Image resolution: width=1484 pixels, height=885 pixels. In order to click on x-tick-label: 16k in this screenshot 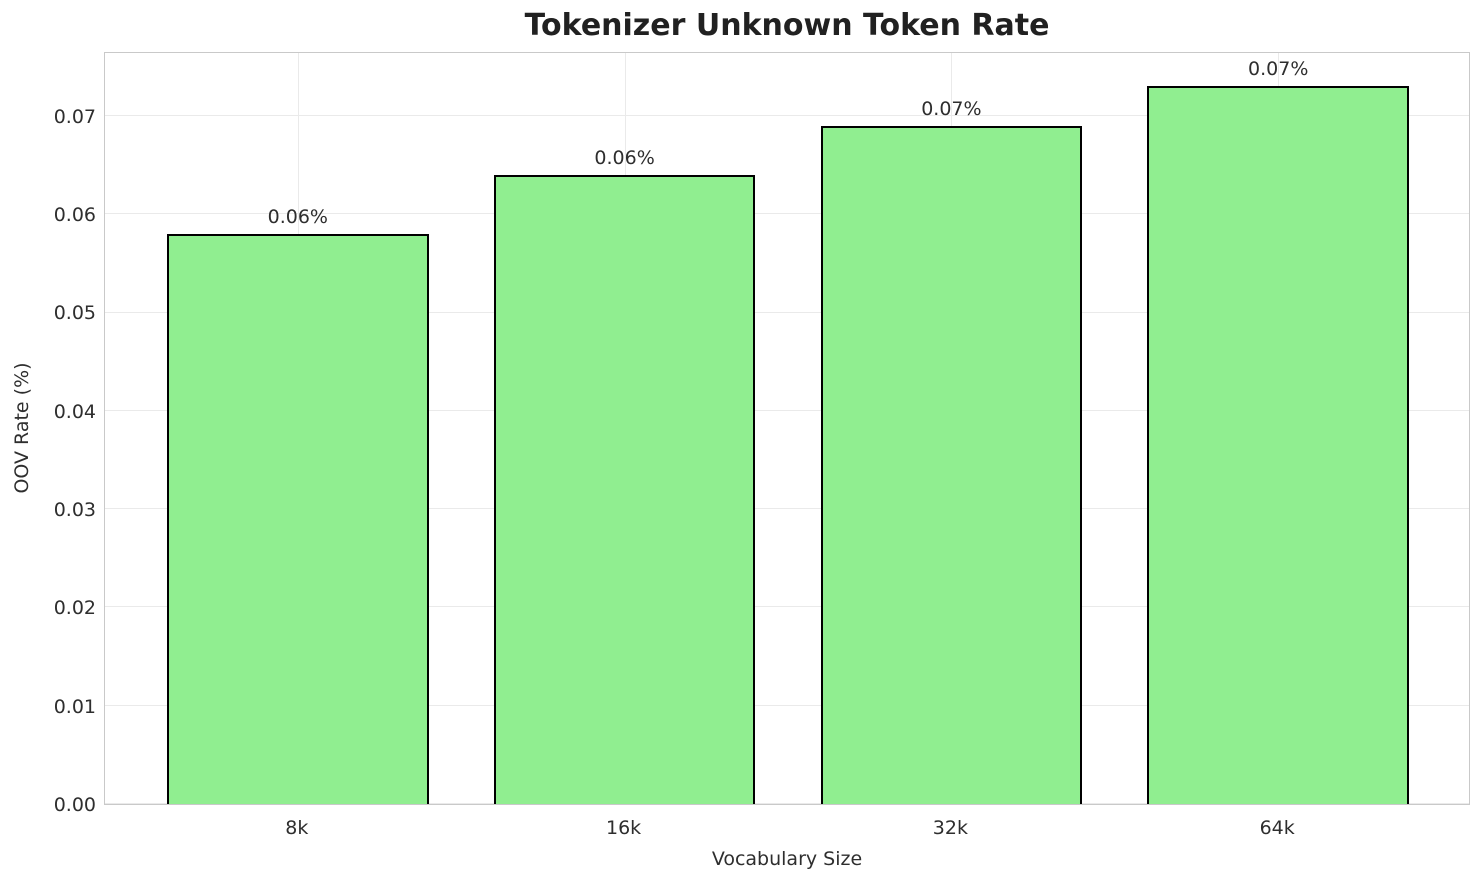, I will do `click(624, 828)`.